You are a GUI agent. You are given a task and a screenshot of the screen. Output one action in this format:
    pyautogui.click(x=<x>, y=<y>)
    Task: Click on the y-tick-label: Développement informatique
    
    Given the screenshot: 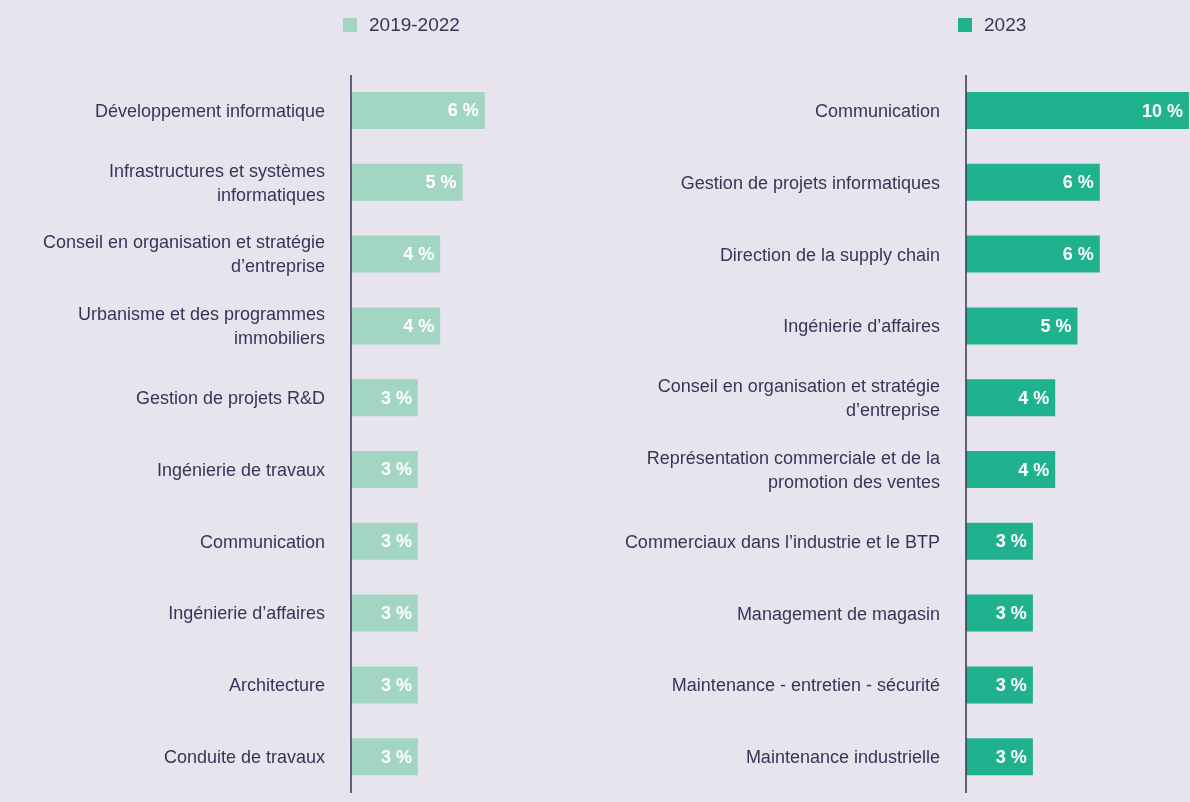 What is the action you would take?
    pyautogui.click(x=210, y=110)
    